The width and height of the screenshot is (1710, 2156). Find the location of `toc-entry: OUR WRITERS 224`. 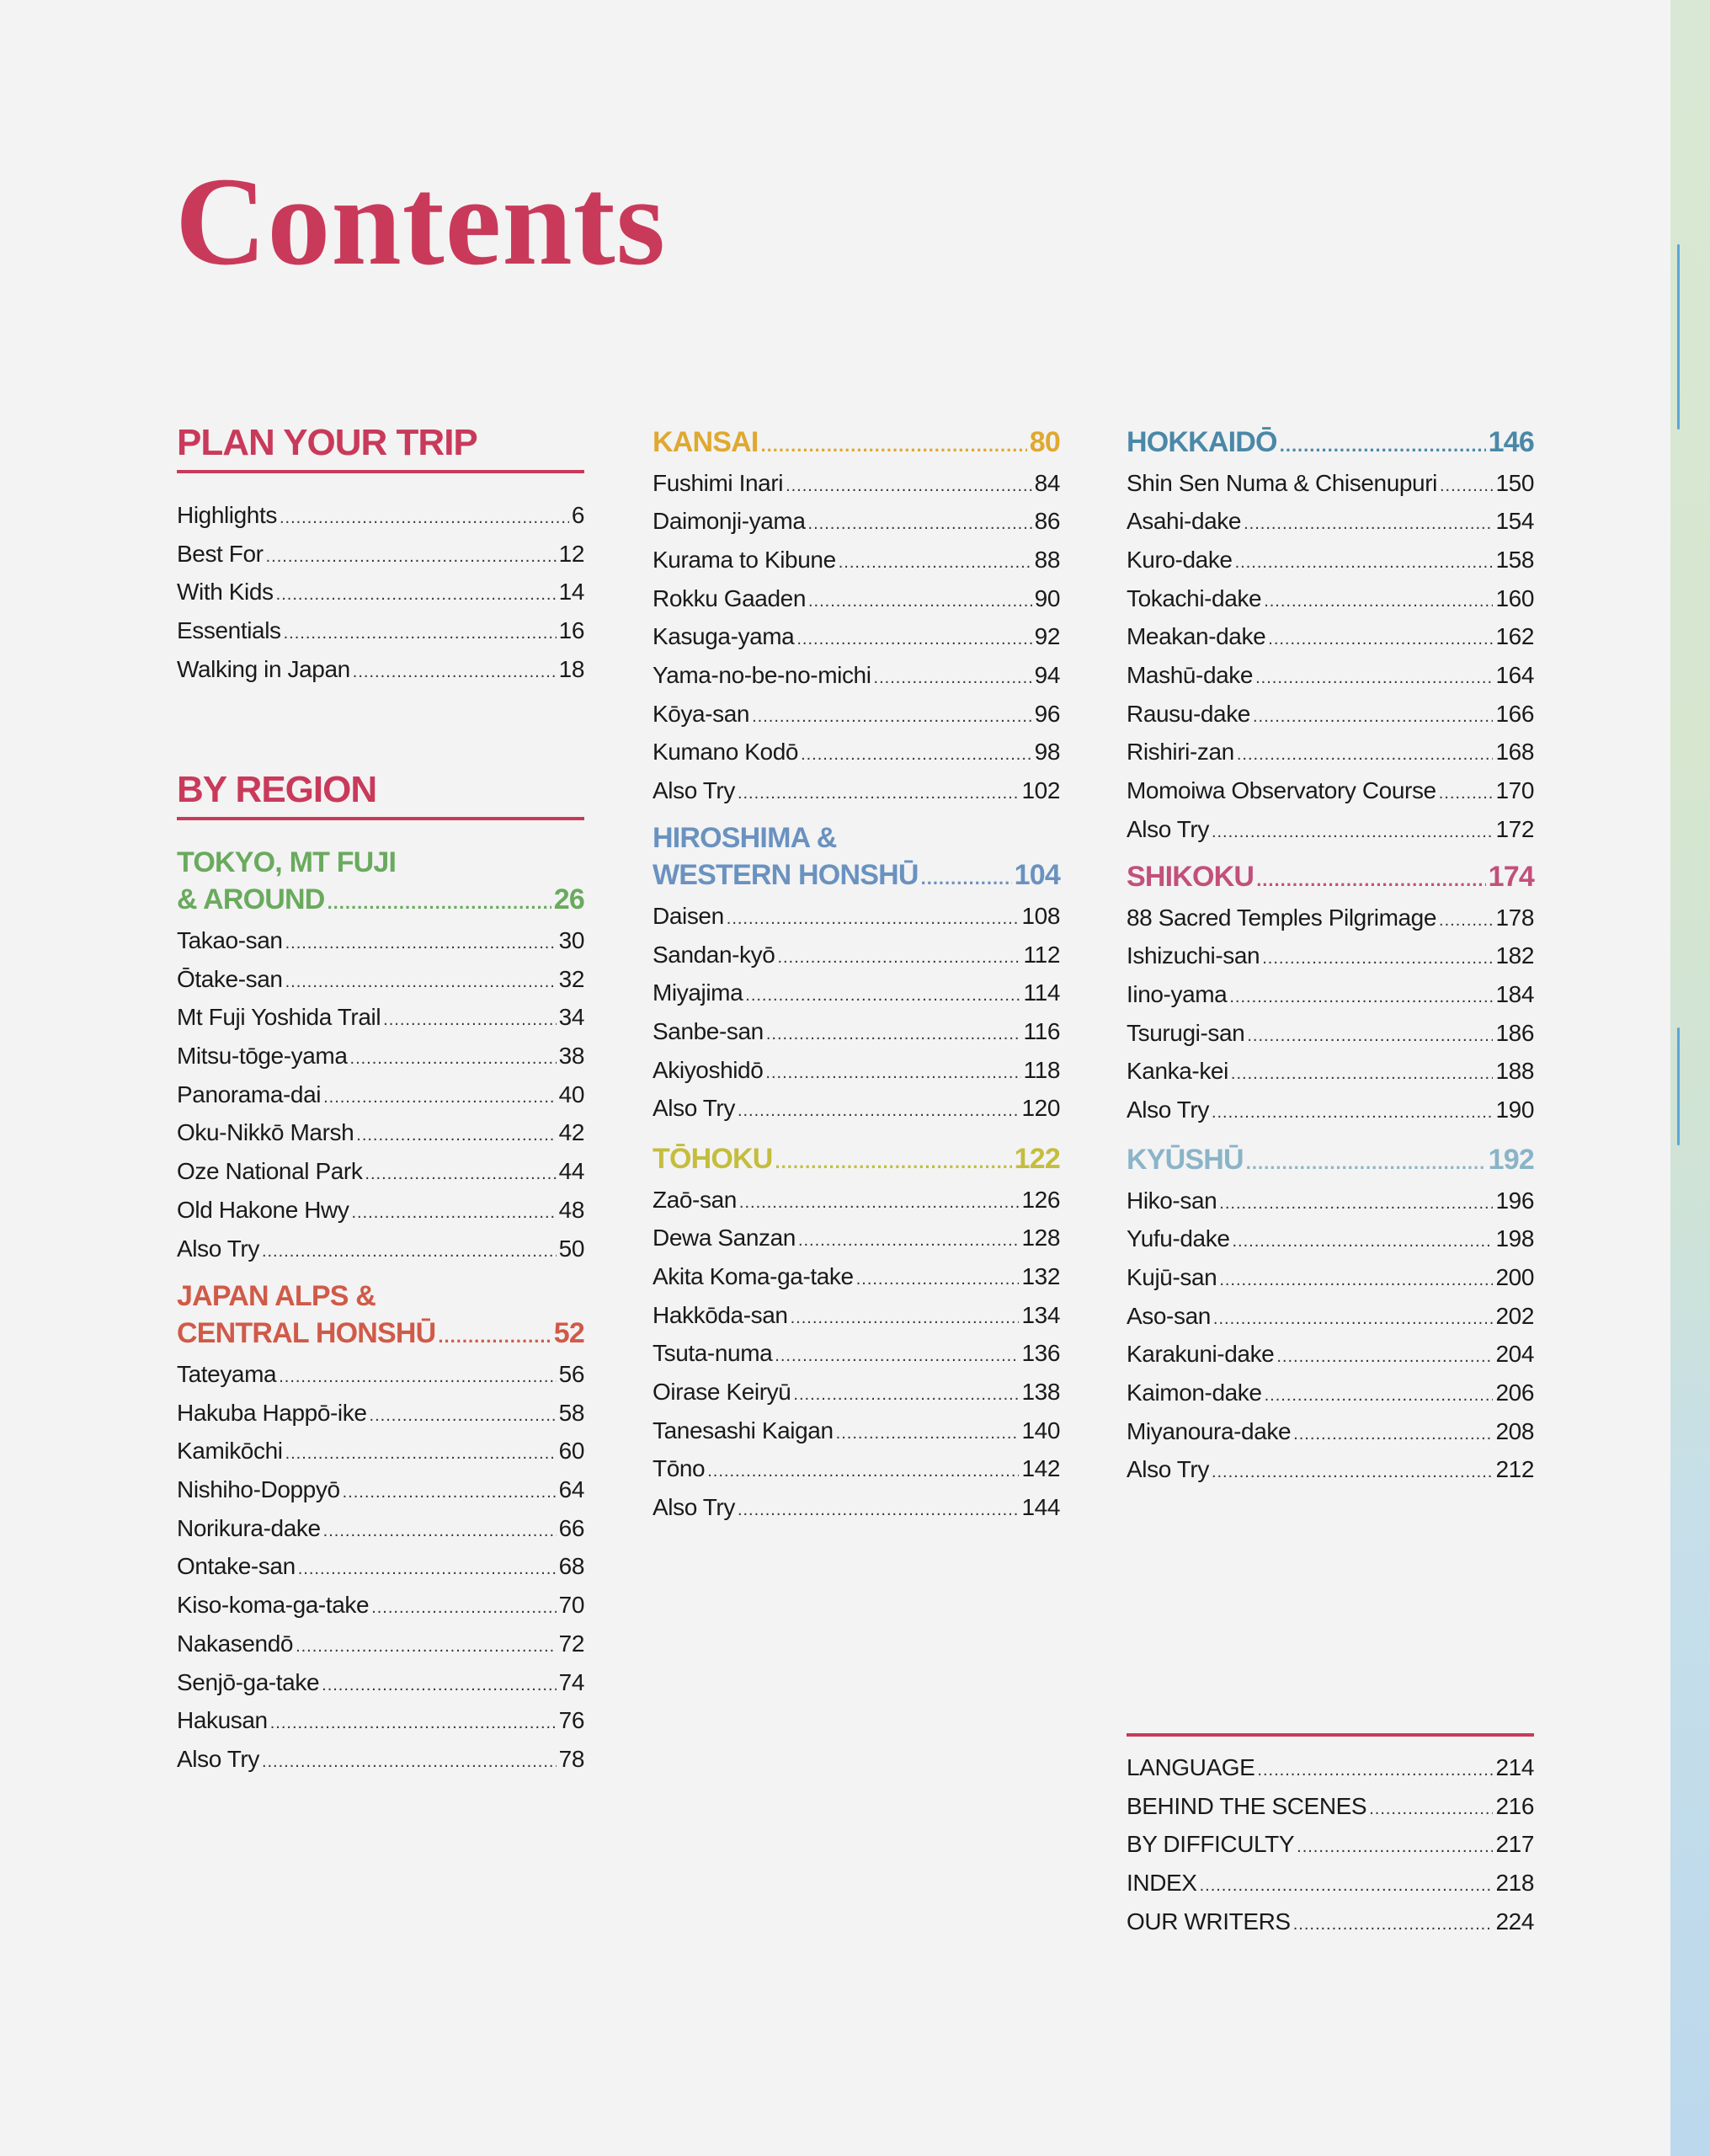

toc-entry: OUR WRITERS 224 is located at coordinates (1330, 1922).